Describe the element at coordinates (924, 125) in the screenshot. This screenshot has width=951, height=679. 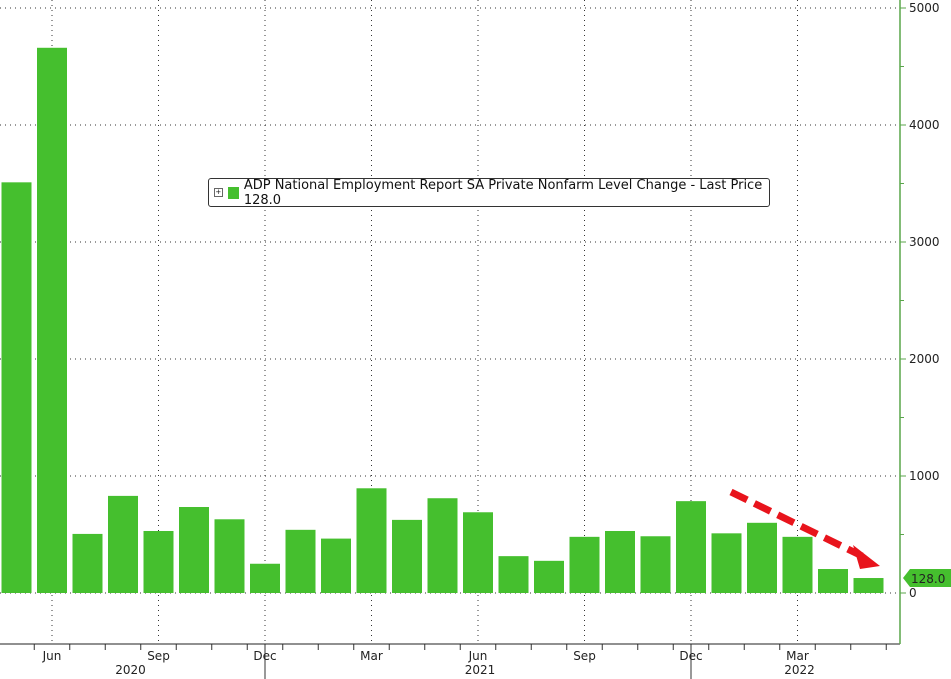
I see `y-tick-label: 4000` at that location.